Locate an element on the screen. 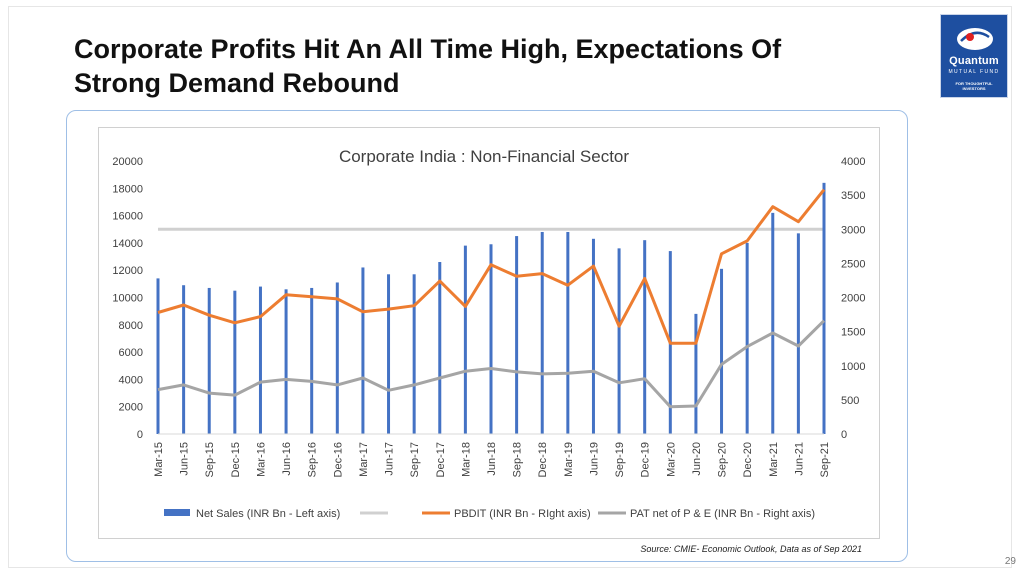 The image size is (1024, 576). x-tick-label: Mar-21 is located at coordinates (774, 459).